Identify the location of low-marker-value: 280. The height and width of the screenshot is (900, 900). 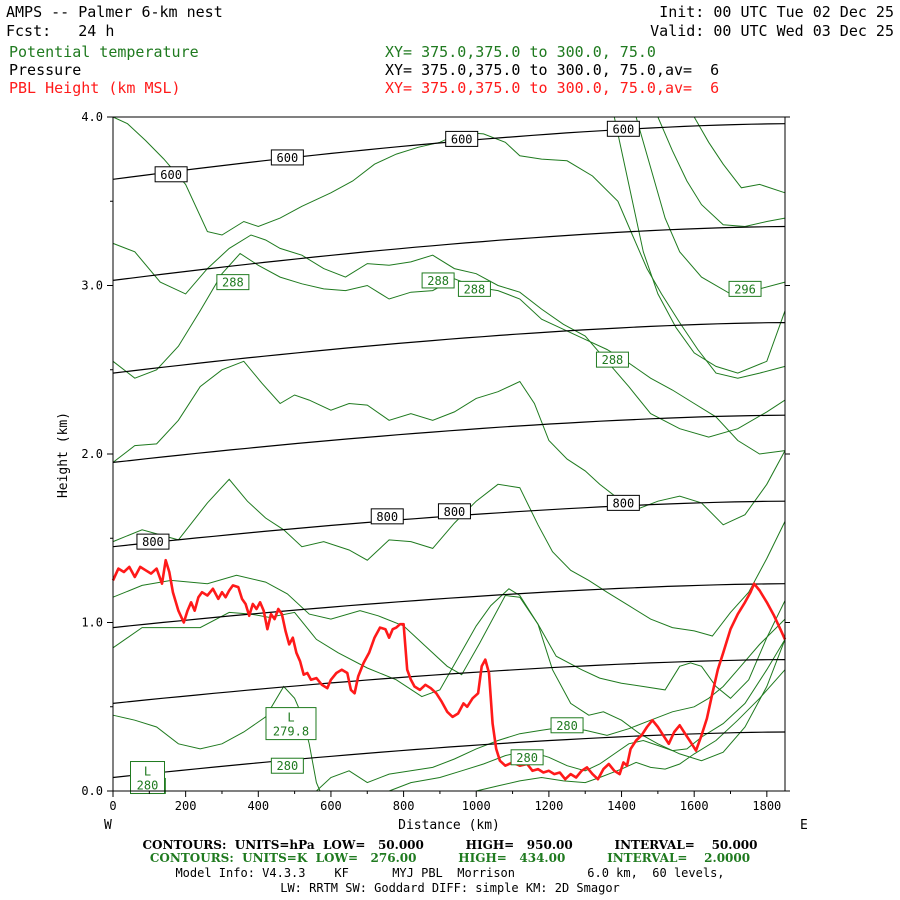
(148, 786).